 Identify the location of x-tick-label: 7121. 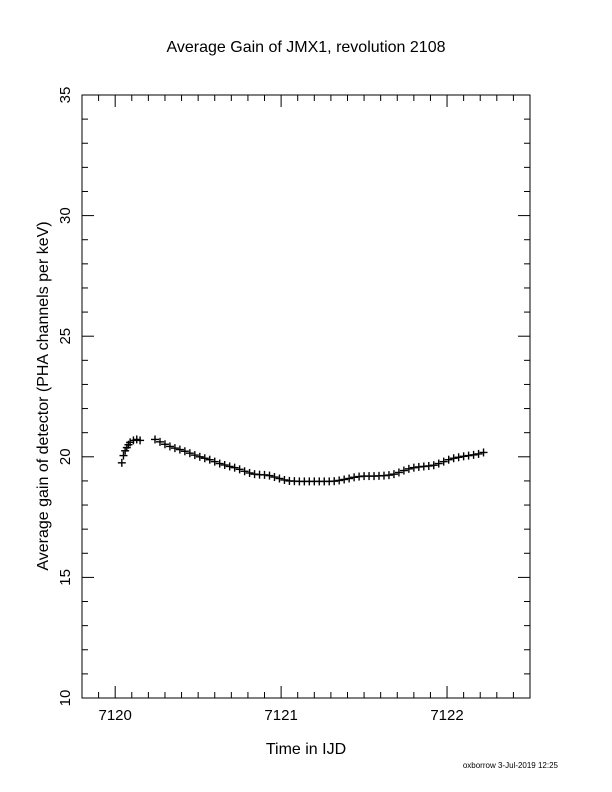
(280, 715).